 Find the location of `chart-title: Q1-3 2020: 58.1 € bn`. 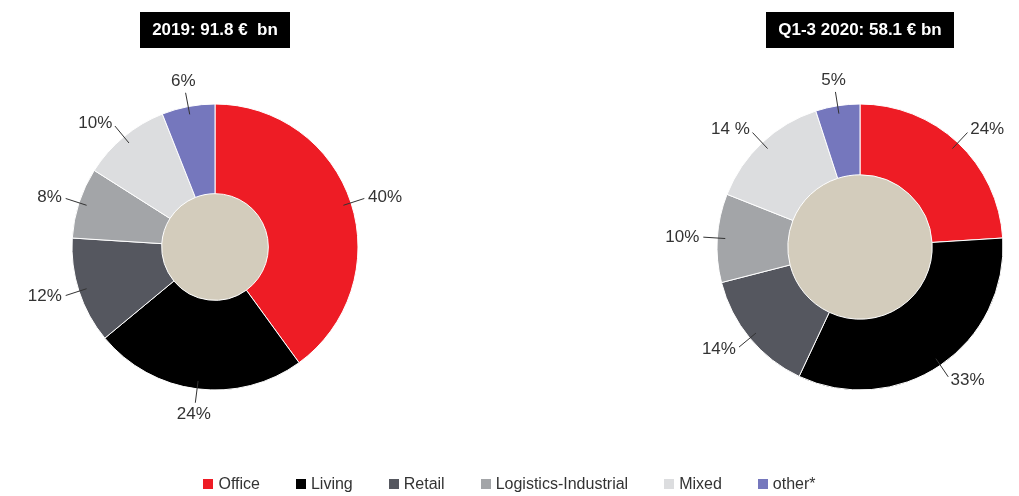

chart-title: Q1-3 2020: 58.1 € bn is located at coordinates (860, 30).